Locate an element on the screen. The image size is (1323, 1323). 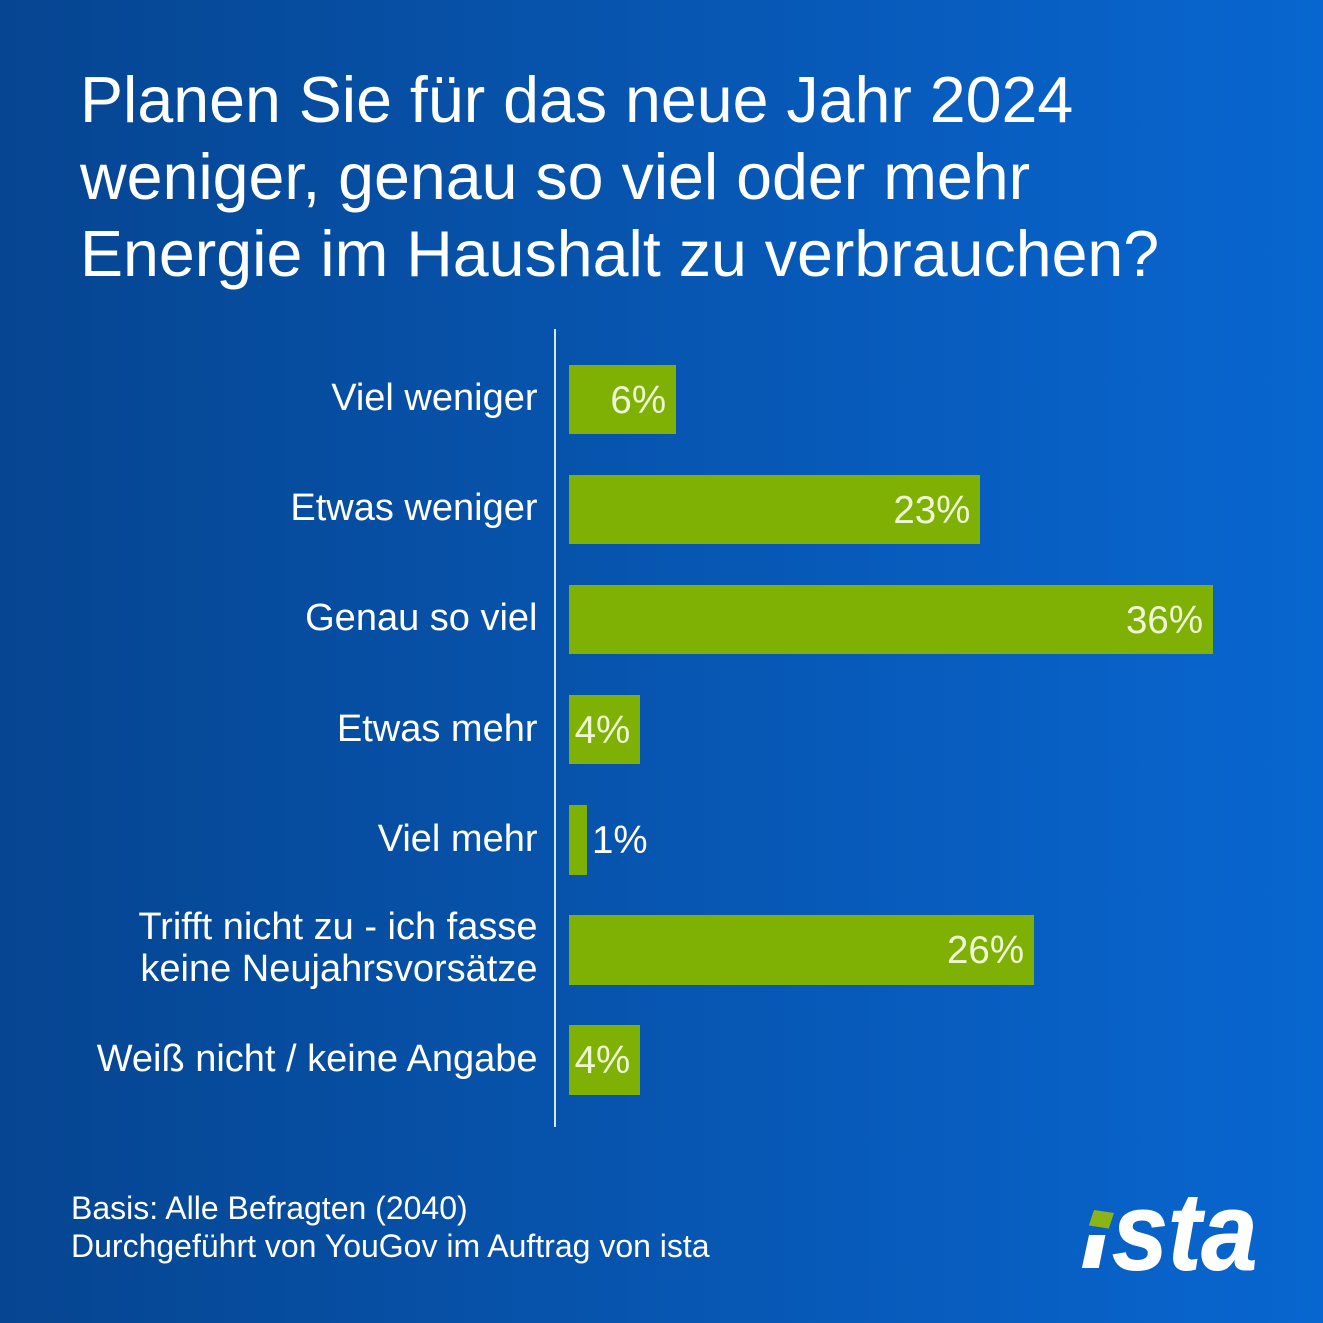
svg-text: sta is located at coordinates (1184, 1235).